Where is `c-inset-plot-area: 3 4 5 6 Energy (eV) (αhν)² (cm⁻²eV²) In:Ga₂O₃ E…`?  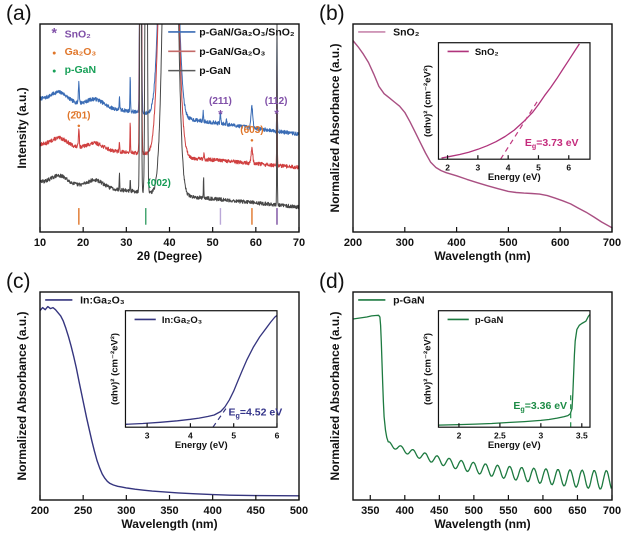 c-inset-plot-area: 3 4 5 6 Energy (eV) (αhν)² (cm⁻²eV²) In:Ga₂O₃ E… is located at coordinates (196, 380).